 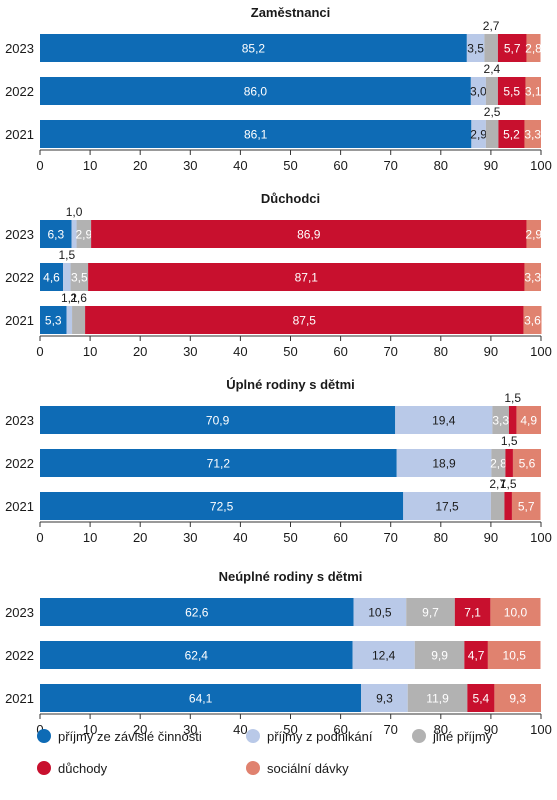 I want to click on data-label: 5,4, so click(x=481, y=699).